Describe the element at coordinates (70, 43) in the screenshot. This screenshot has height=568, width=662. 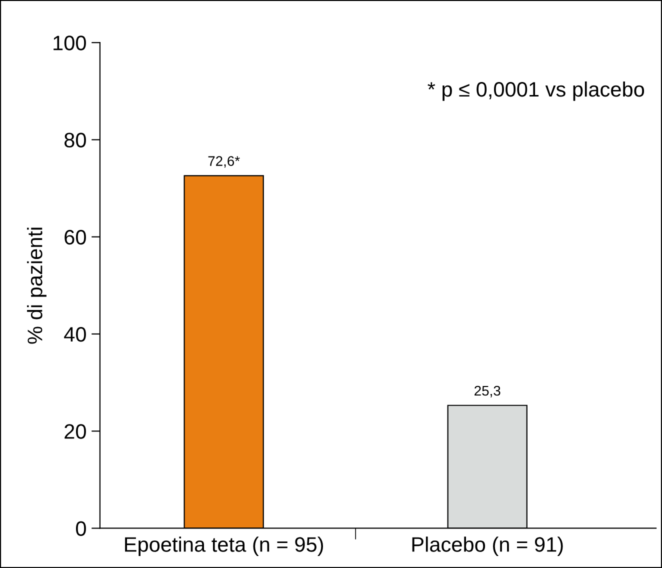
I see `y-tick-label: 100` at that location.